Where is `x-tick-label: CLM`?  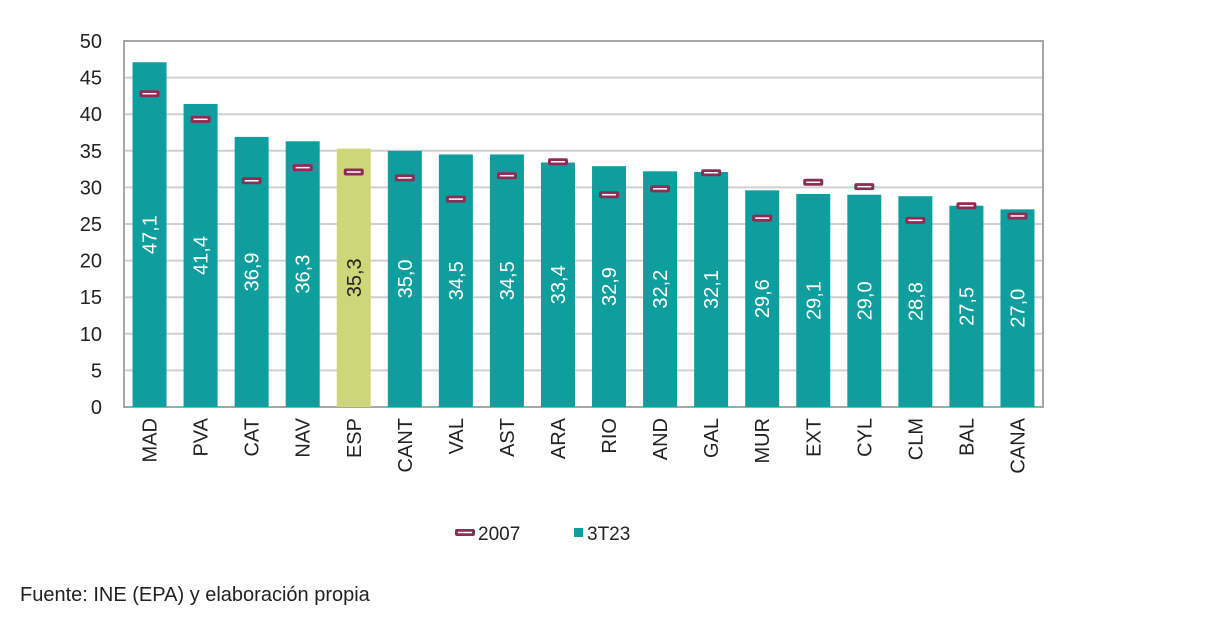
x-tick-label: CLM is located at coordinates (916, 439).